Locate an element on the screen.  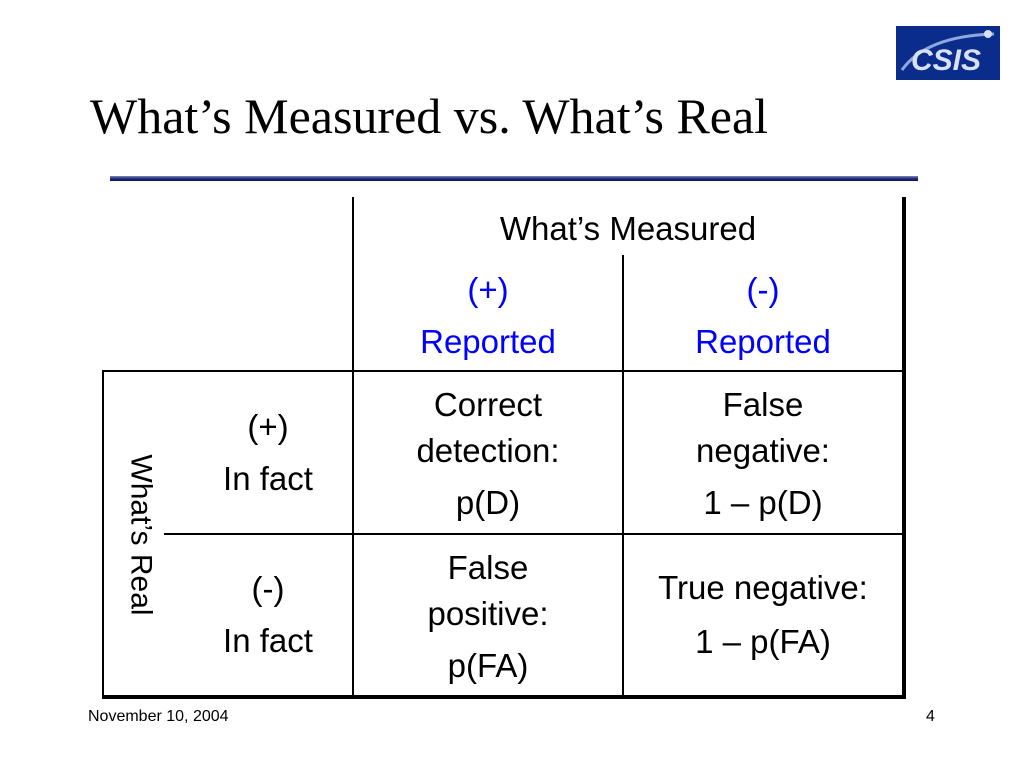
row-group-header: What’s Real is located at coordinates (141, 535).